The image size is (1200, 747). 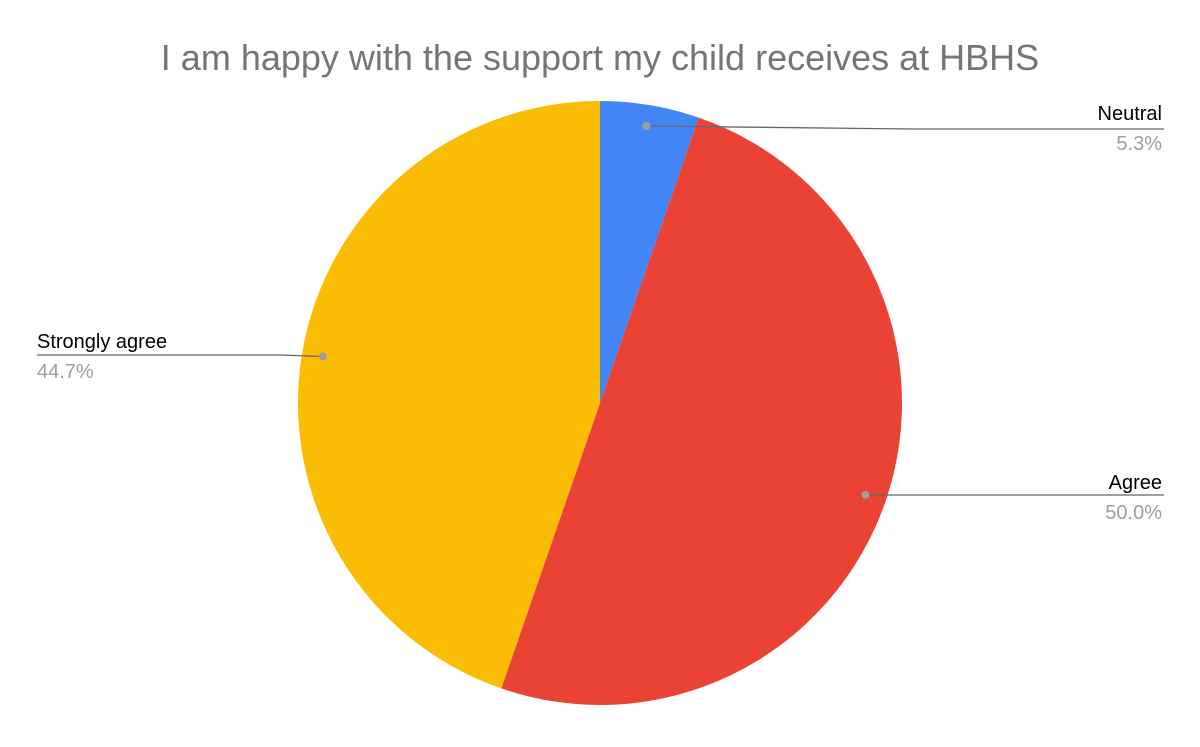 What do you see at coordinates (1139, 144) in the screenshot?
I see `slice-percent-neutral: 5.3%` at bounding box center [1139, 144].